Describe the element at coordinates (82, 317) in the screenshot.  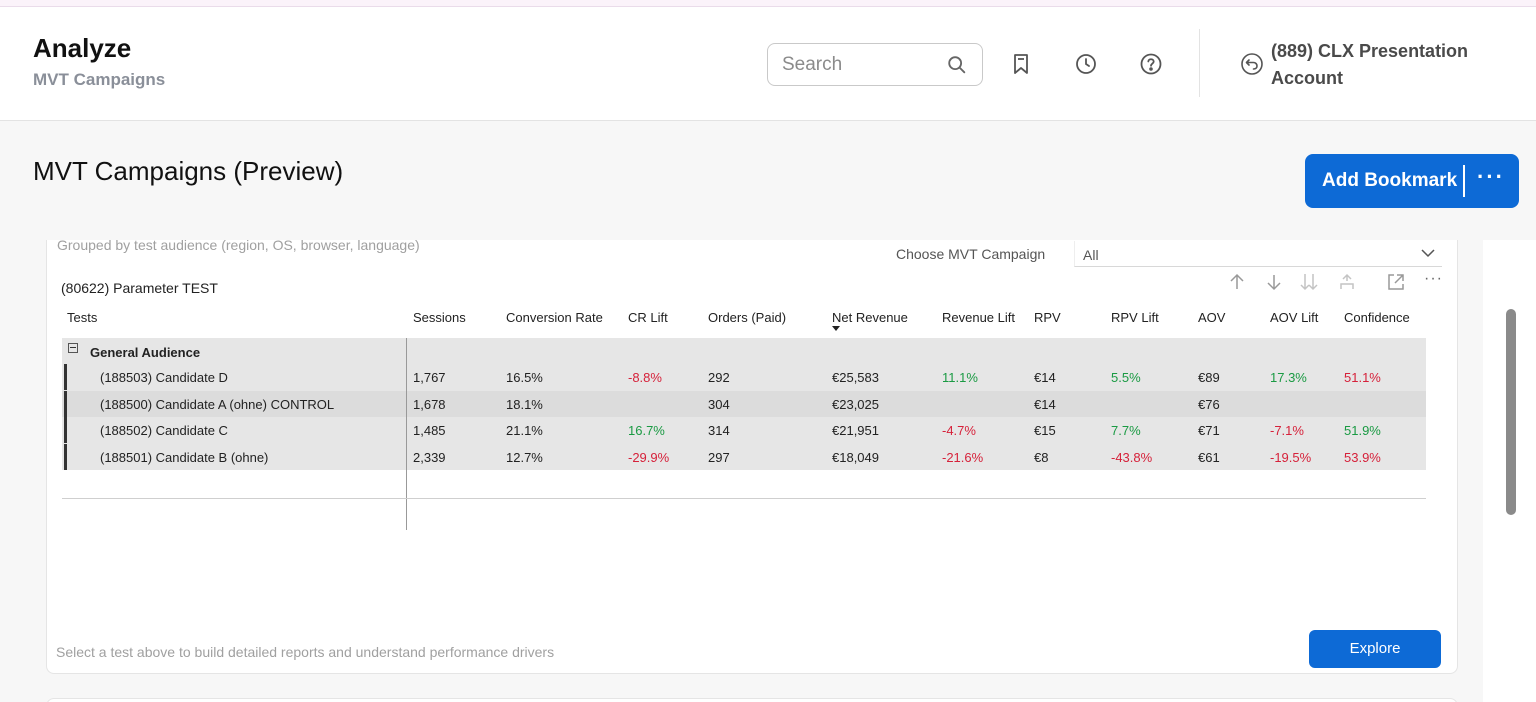
I see `col-tests: Tests` at that location.